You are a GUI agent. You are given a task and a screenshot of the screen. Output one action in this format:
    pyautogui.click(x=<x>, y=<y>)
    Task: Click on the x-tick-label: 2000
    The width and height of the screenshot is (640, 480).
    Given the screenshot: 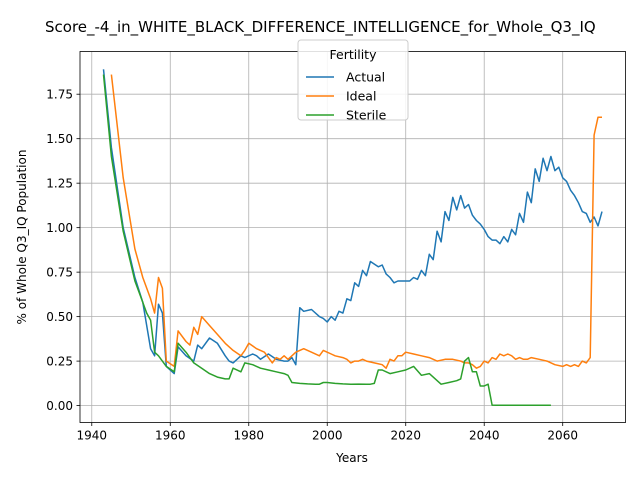 What is the action you would take?
    pyautogui.click(x=327, y=436)
    